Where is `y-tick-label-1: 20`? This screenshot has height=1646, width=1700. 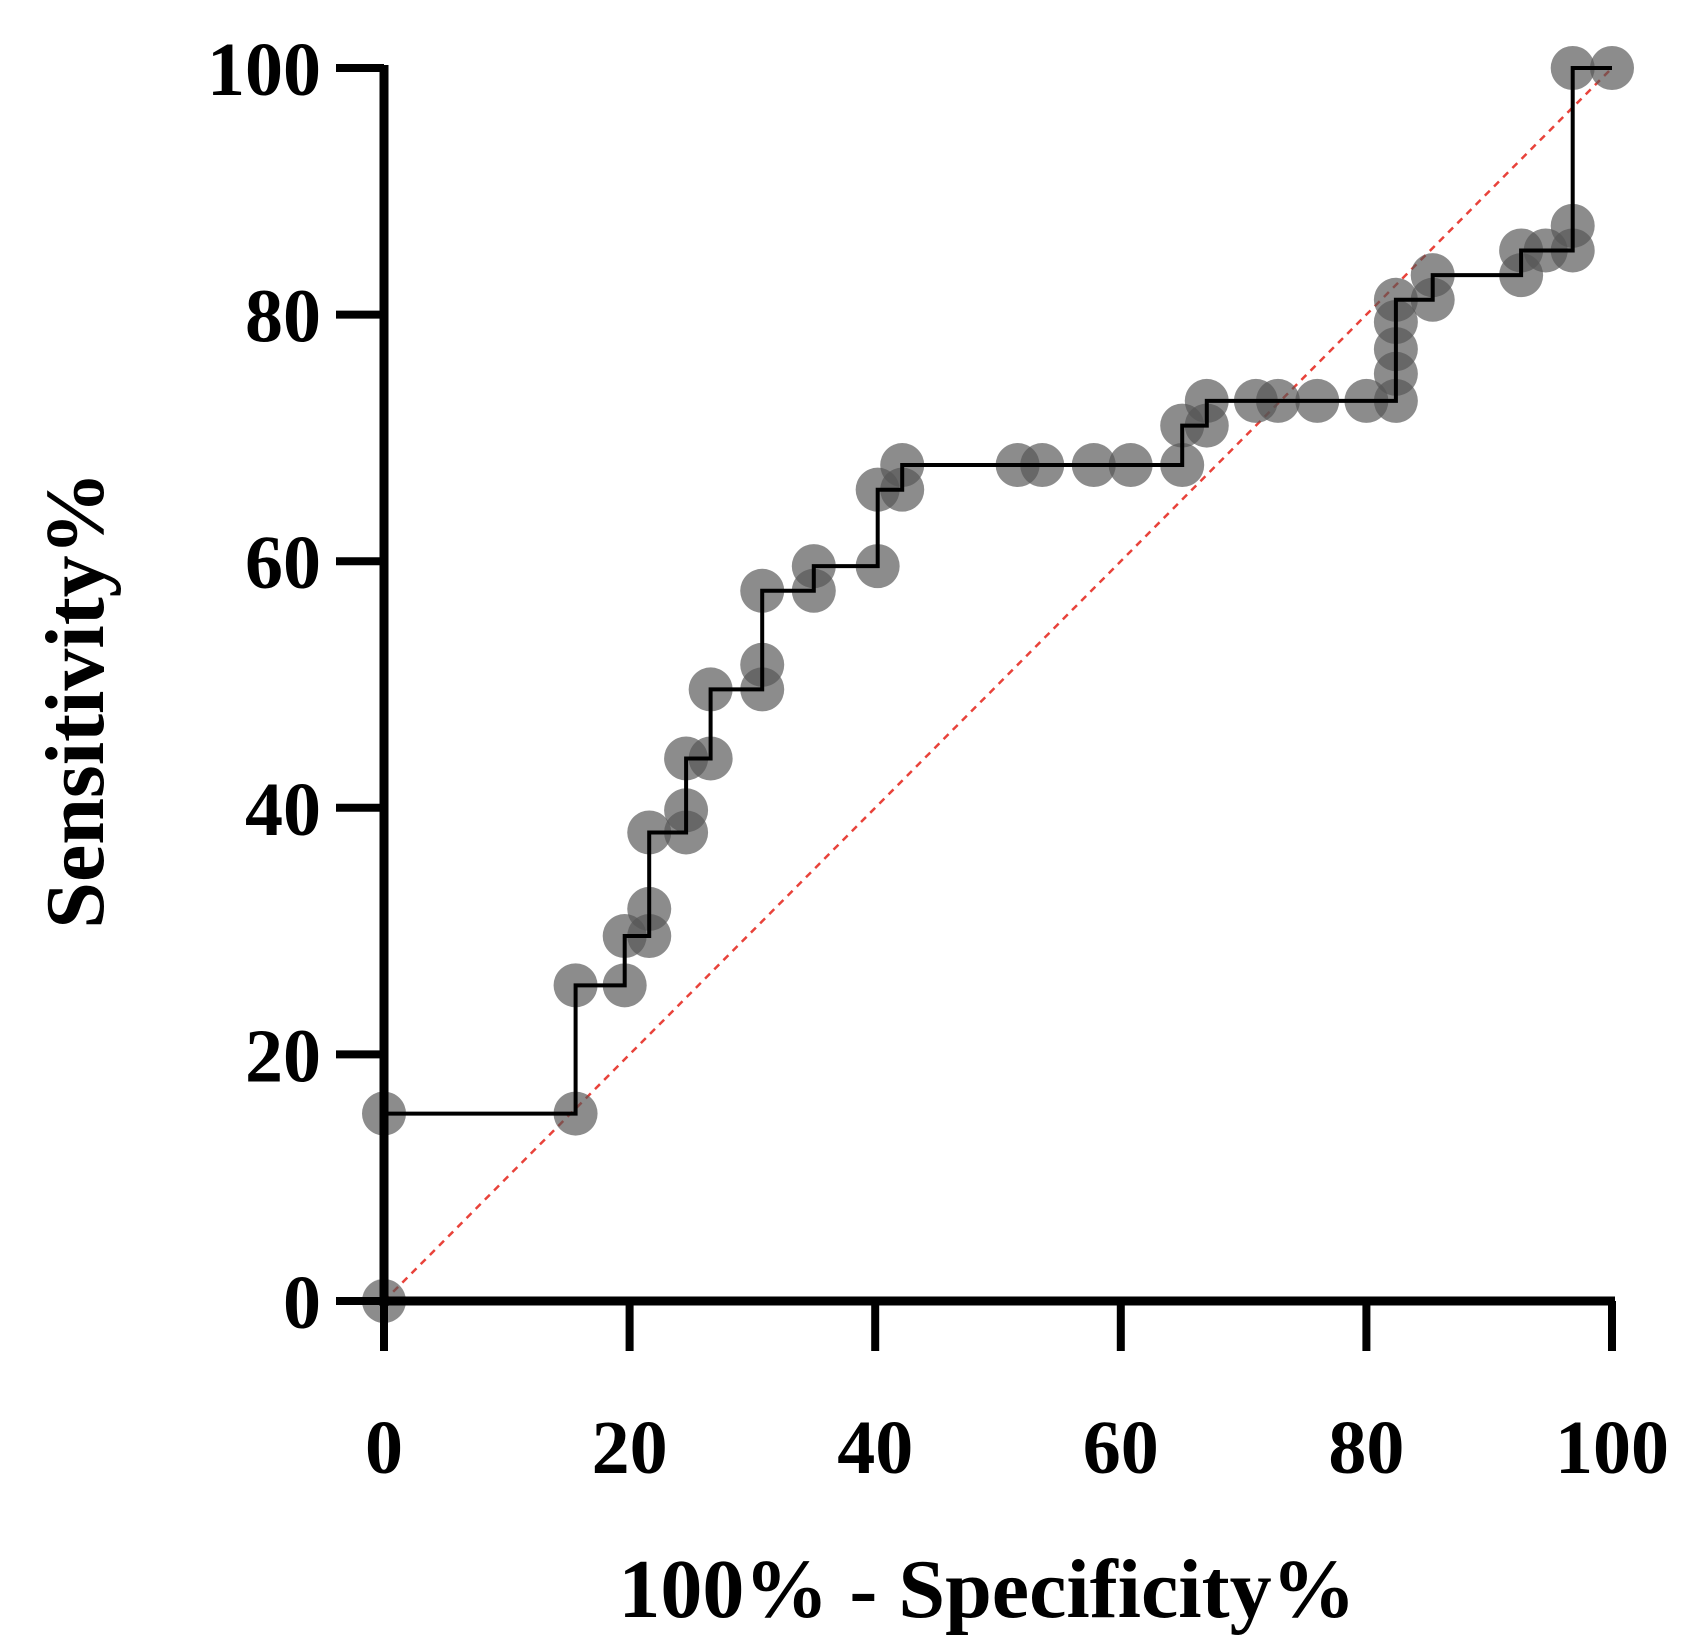
y-tick-label-1: 20 is located at coordinates (283, 1056).